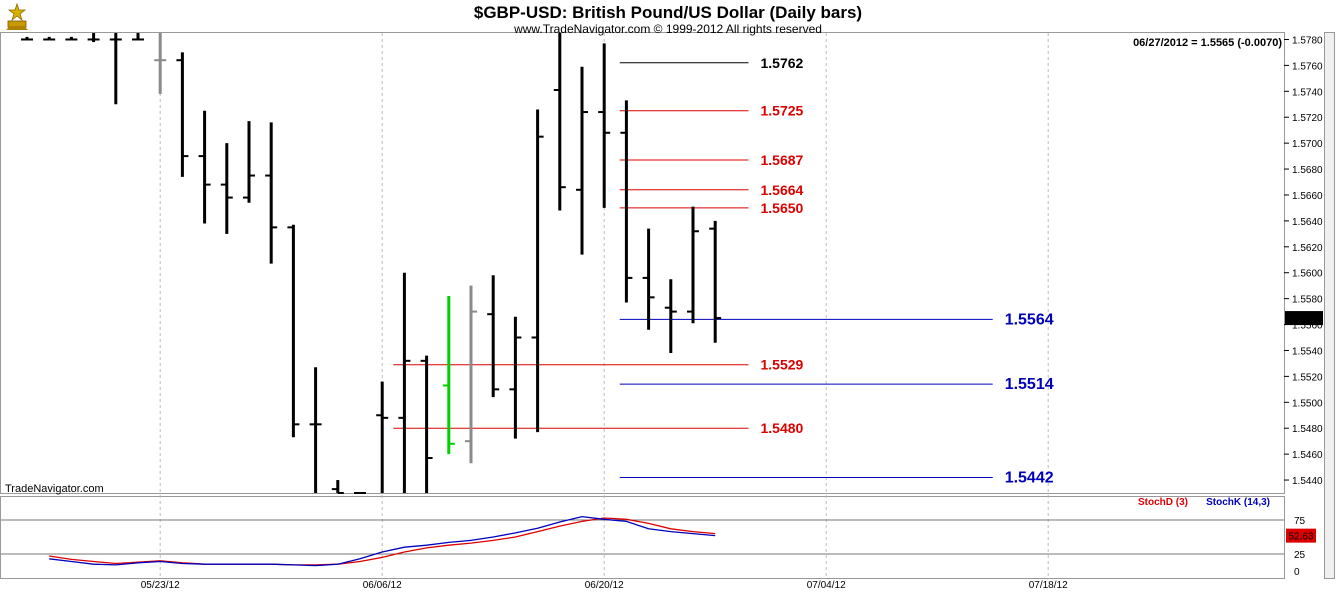 This screenshot has width=1336, height=594. I want to click on price-tick-label: 1.5520, so click(1307, 377).